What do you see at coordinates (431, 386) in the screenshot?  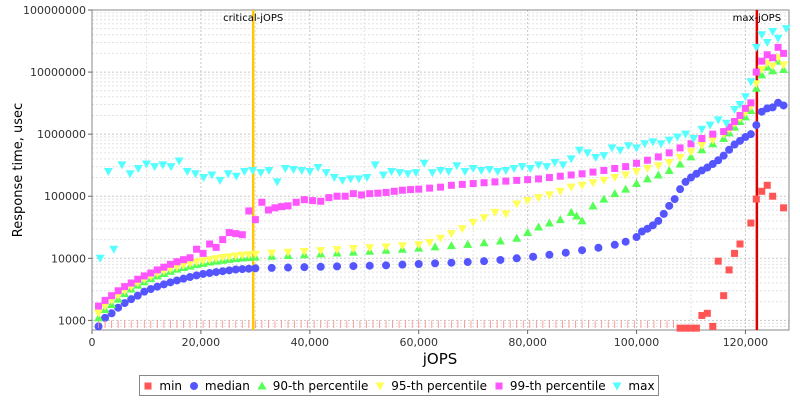 I see `legend-item: 95-th percentile` at bounding box center [431, 386].